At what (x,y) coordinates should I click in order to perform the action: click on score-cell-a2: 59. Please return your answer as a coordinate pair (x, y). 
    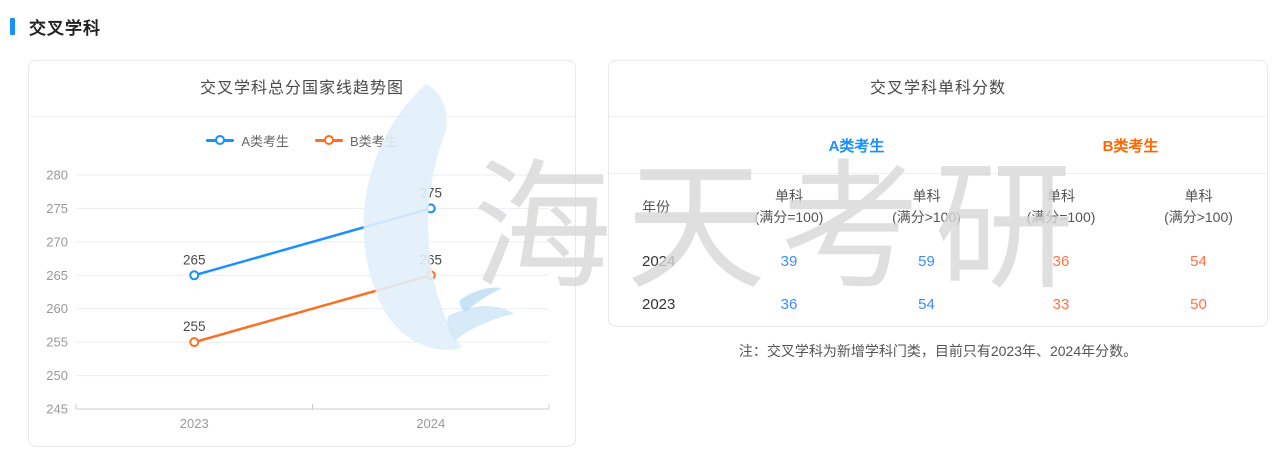
    Looking at the image, I should click on (926, 261).